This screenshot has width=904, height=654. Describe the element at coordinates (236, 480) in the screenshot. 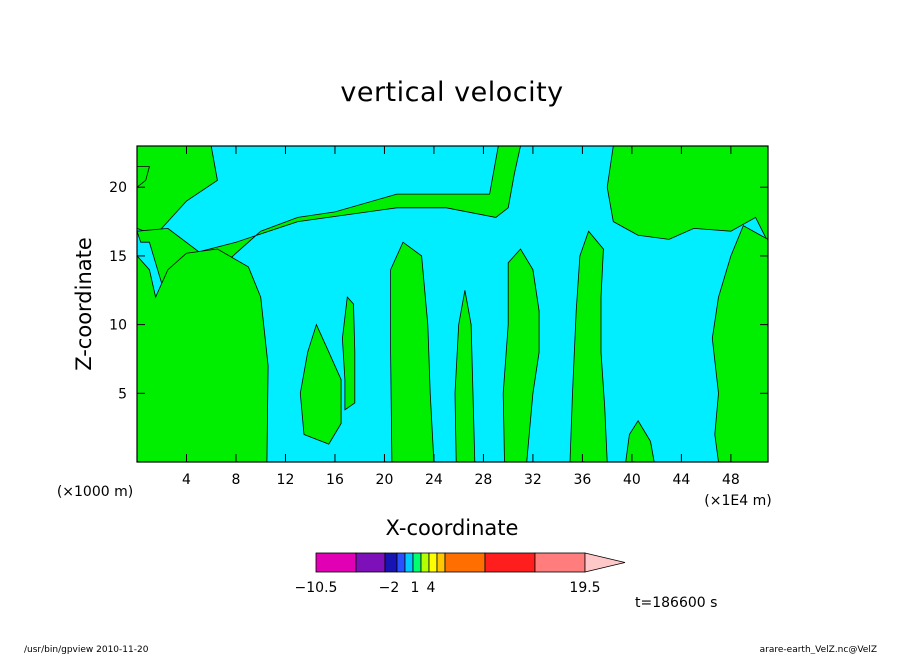

I see `x-tick-label: 8` at that location.